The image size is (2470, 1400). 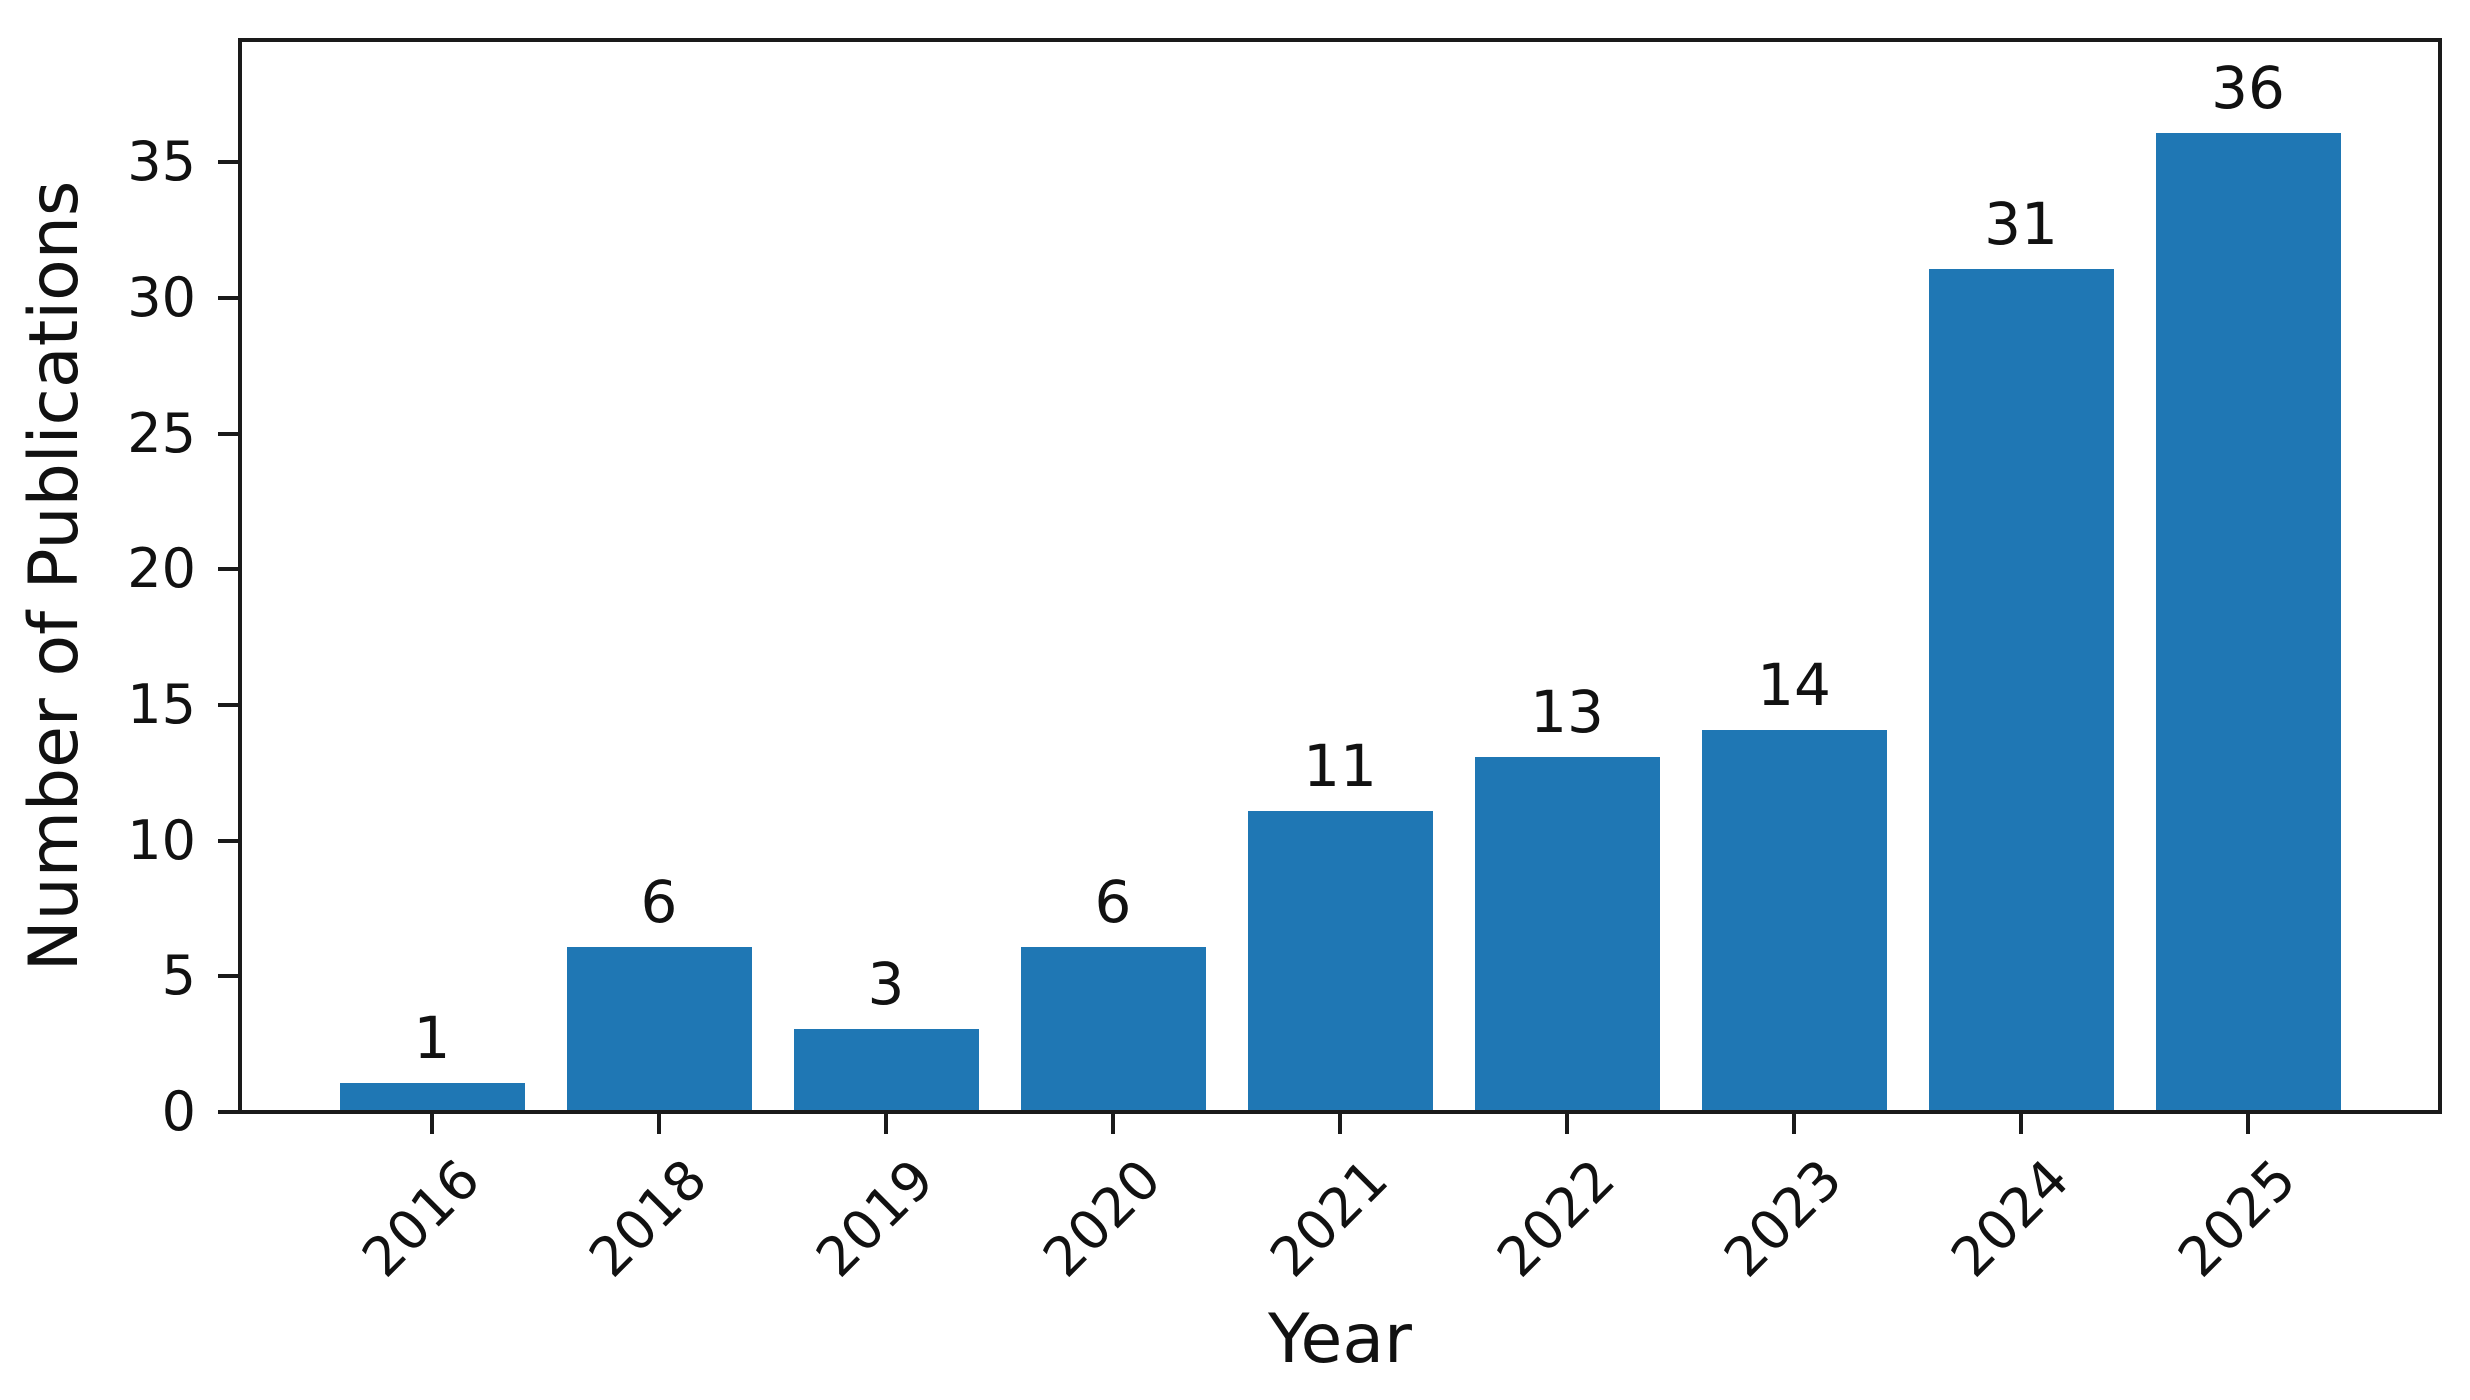 What do you see at coordinates (875, 1218) in the screenshot?
I see `x-tick-label: 2019` at bounding box center [875, 1218].